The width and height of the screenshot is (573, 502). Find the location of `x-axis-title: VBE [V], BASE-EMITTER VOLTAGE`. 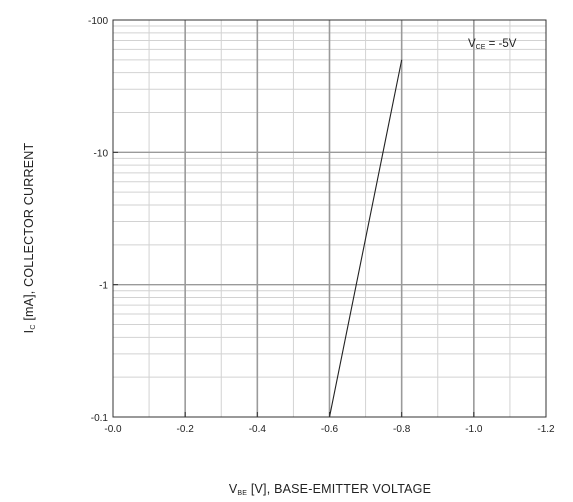

x-axis-title: VBE [V], BASE-EMITTER VOLTAGE is located at coordinates (330, 489).